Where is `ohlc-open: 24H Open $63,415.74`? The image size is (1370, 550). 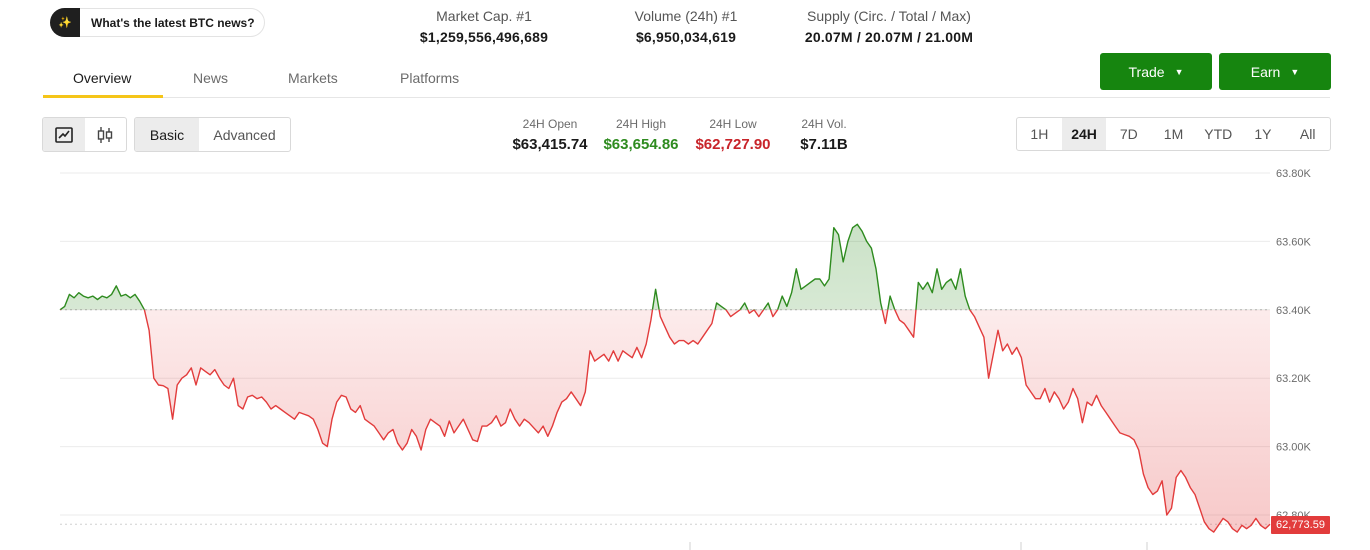 ohlc-open: 24H Open $63,415.74 is located at coordinates (550, 135).